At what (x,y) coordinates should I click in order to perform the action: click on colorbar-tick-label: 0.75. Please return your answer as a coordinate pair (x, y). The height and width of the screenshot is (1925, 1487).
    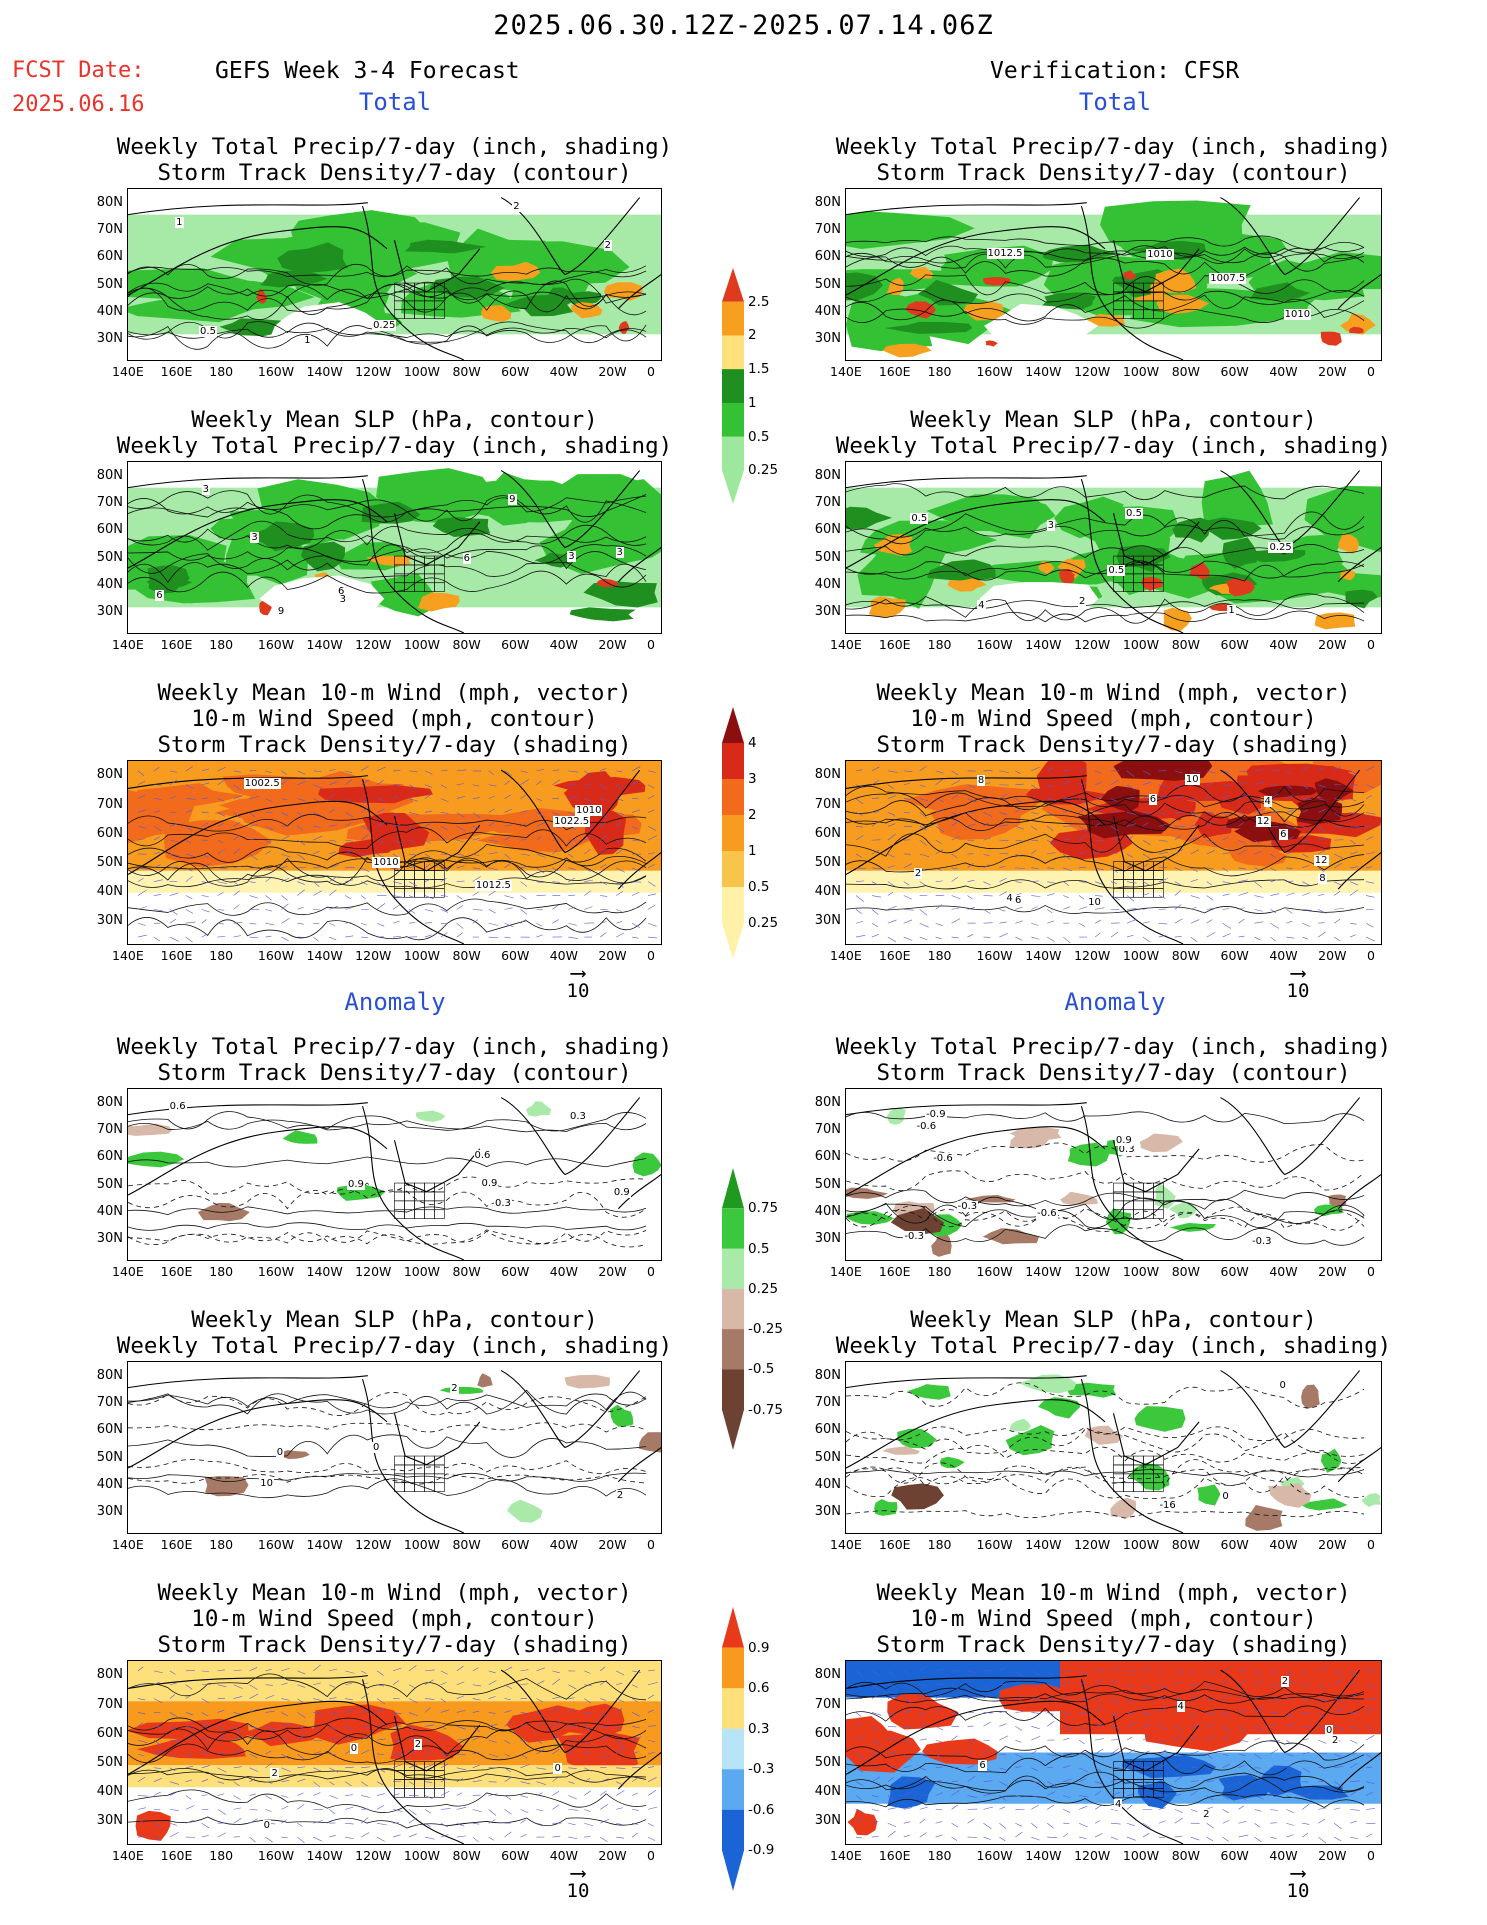
    Looking at the image, I should click on (763, 1208).